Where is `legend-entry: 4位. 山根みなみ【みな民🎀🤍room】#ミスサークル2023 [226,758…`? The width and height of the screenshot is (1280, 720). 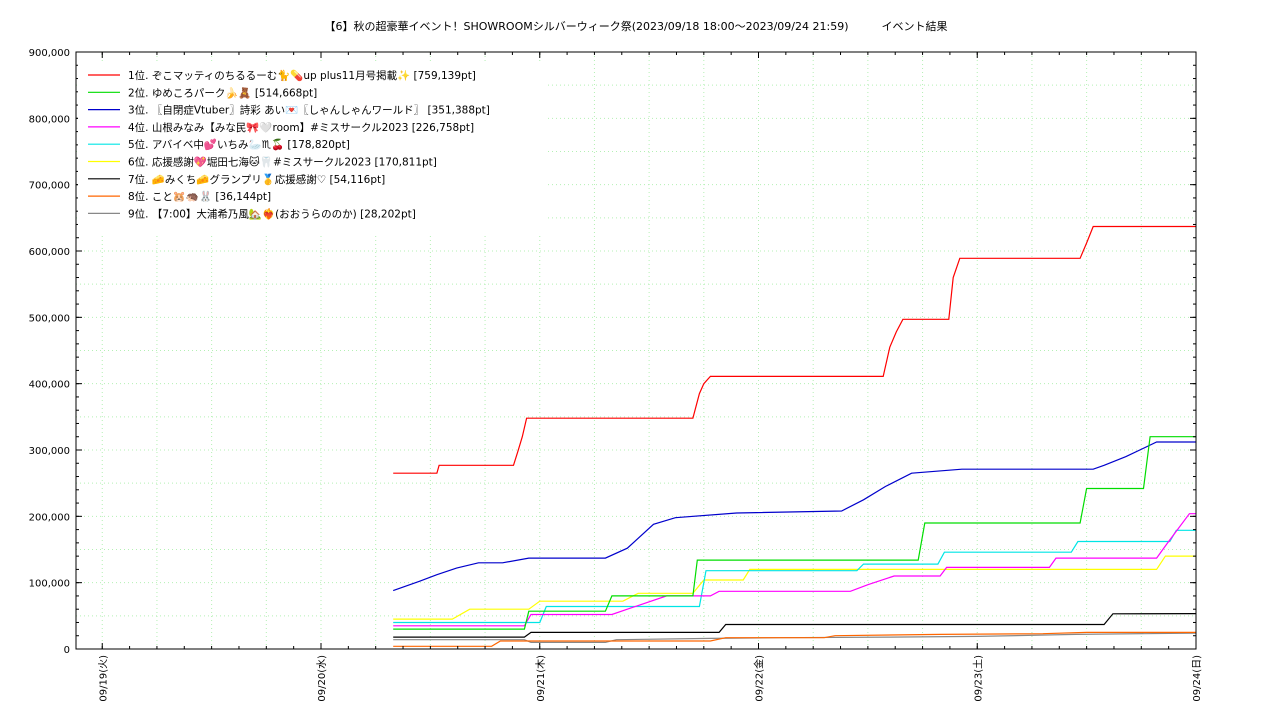
legend-entry: 4位. 山根みなみ【みな民🎀🤍room】#ミスサークル2023 [226,758… is located at coordinates (301, 127).